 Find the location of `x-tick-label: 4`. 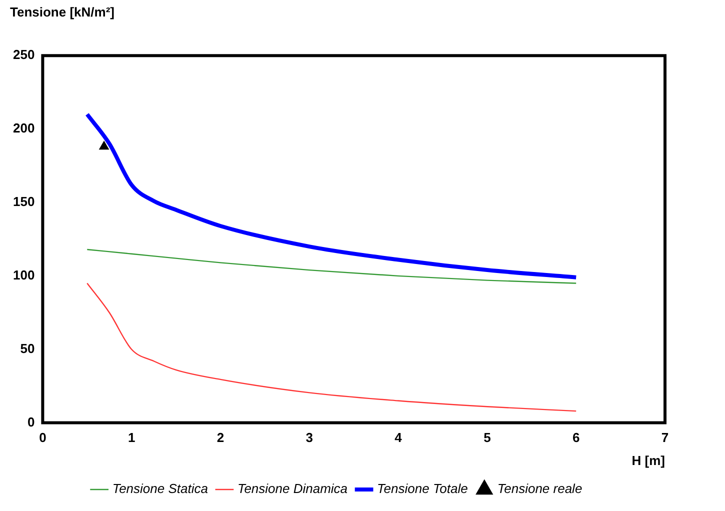

x-tick-label: 4 is located at coordinates (398, 438).